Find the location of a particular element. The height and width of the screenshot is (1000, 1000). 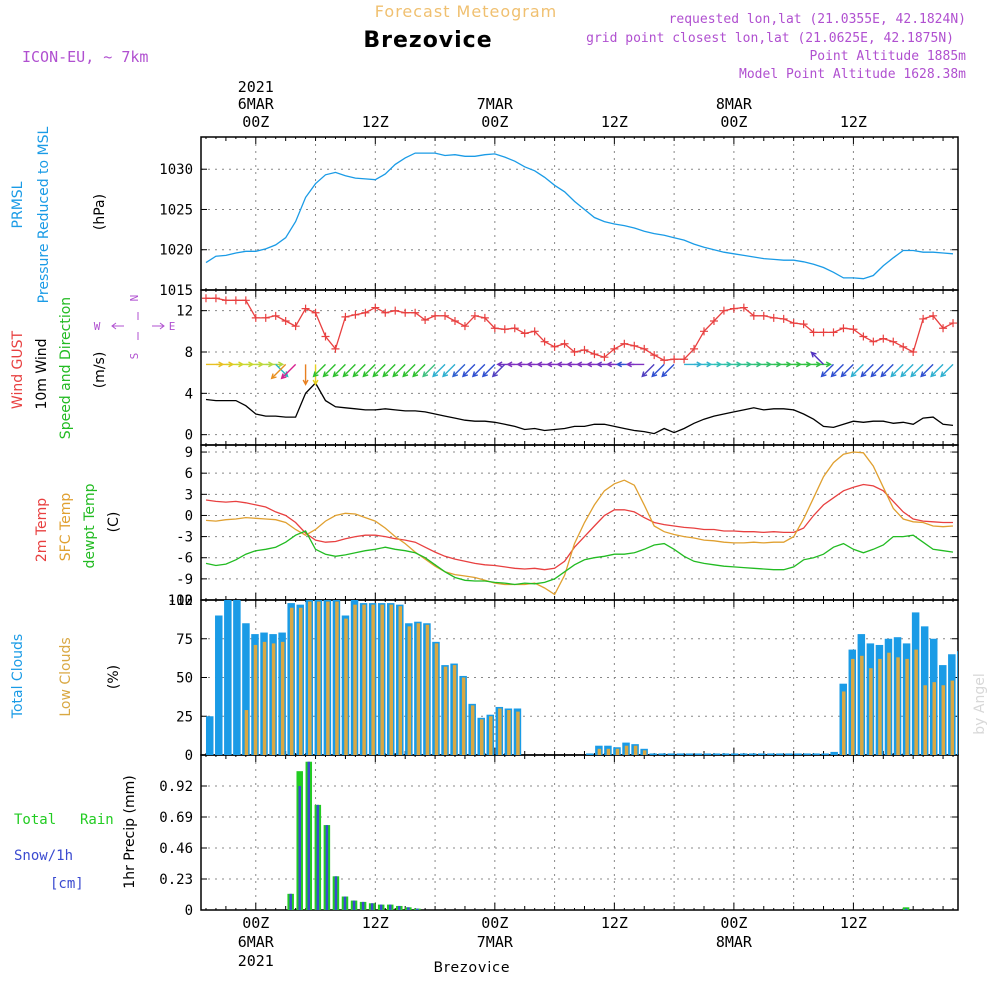

y-tick-label: 1025 is located at coordinates (176, 210).